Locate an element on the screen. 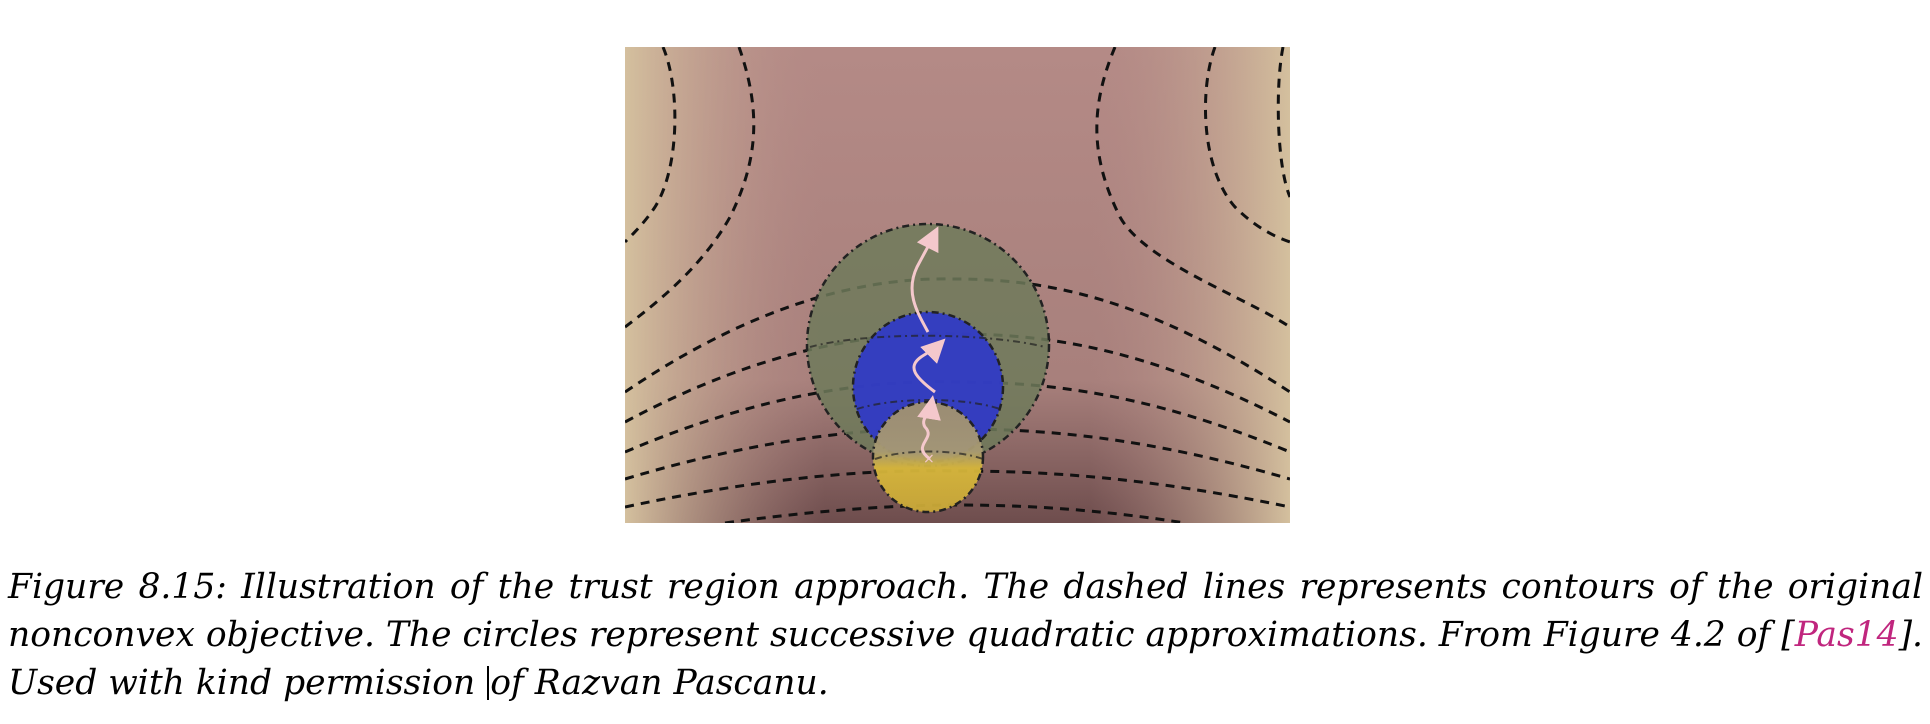 The width and height of the screenshot is (1930, 724). figure-label: Figure 8.15: is located at coordinates (117, 587).